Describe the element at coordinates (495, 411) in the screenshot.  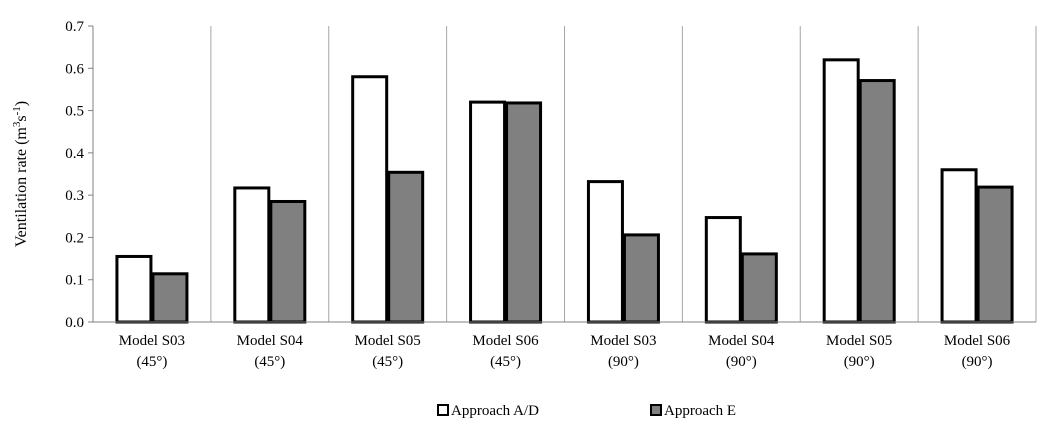
I see `legend-label: Approach A/D` at that location.